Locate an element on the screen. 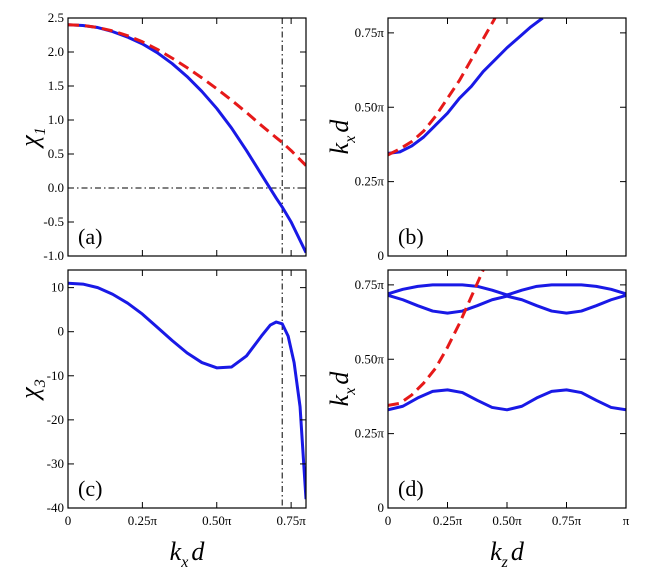 The image size is (654, 577). y-tick-label: -0.5 is located at coordinates (53, 221).